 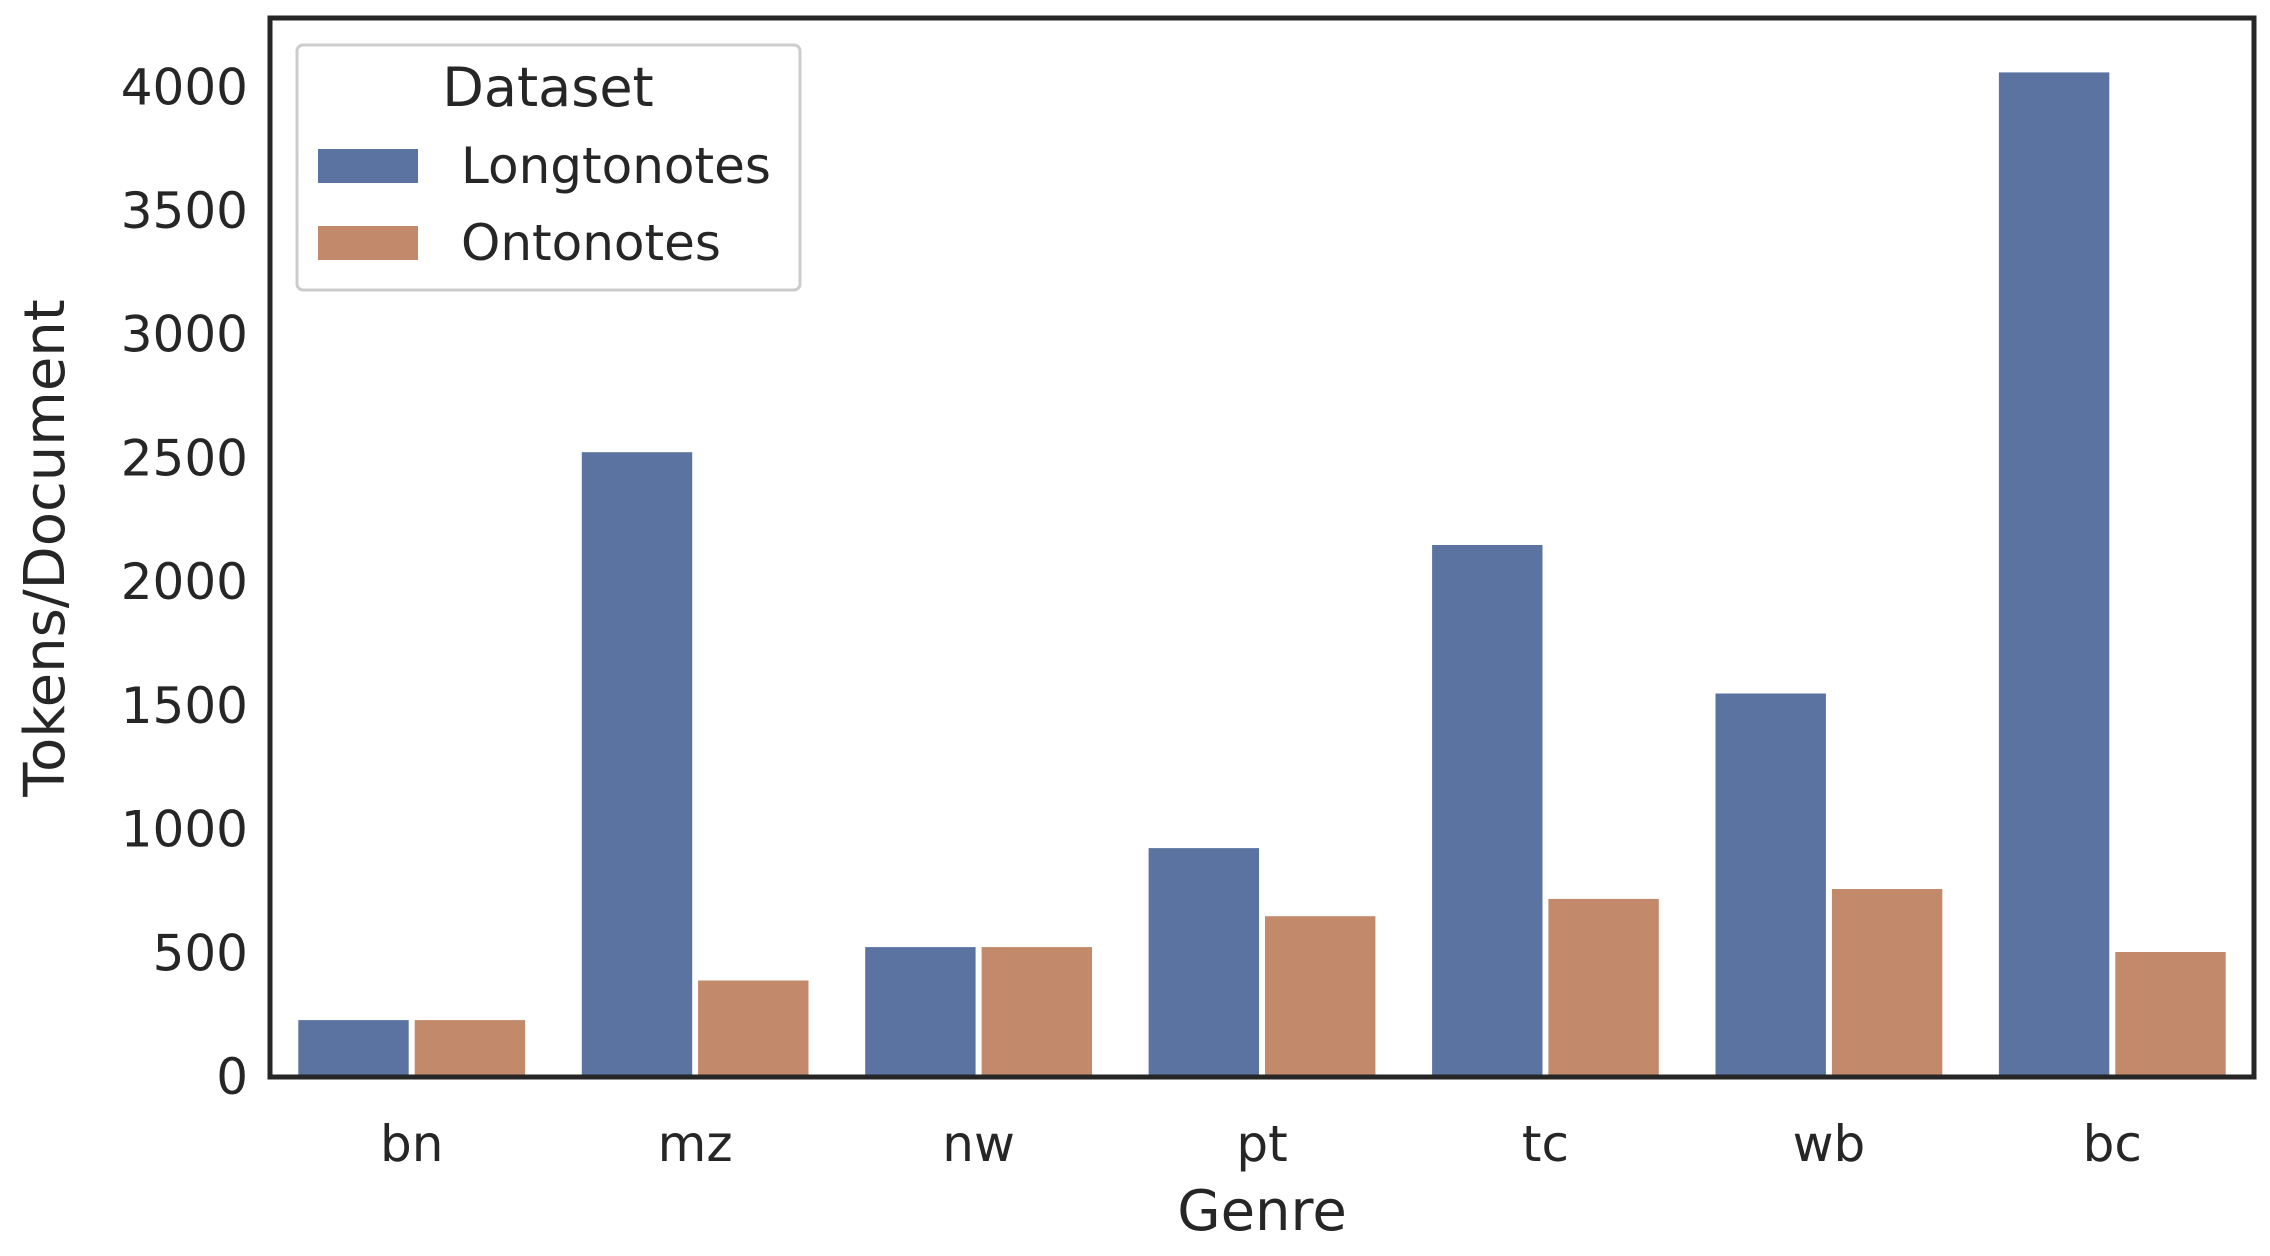 What do you see at coordinates (184, 830) in the screenshot?
I see `y-tick-label: 1000` at bounding box center [184, 830].